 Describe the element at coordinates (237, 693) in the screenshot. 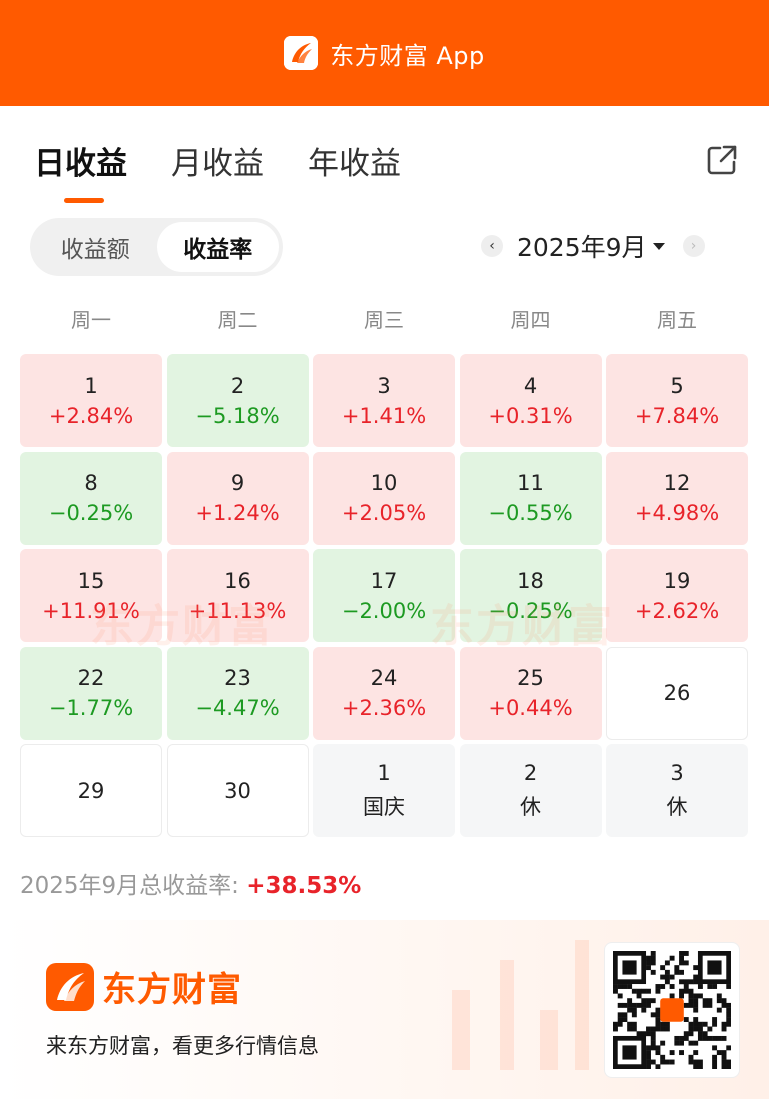

I see `calendar-day-cell: 23 −4.47%` at that location.